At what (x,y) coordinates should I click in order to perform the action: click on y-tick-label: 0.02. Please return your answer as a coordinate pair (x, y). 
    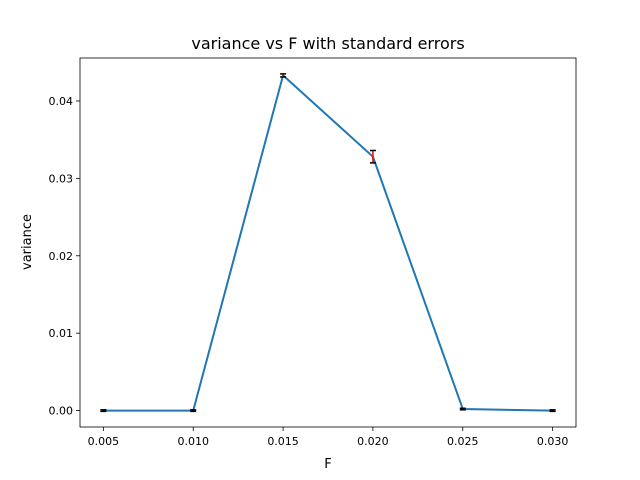
    Looking at the image, I should click on (61, 256).